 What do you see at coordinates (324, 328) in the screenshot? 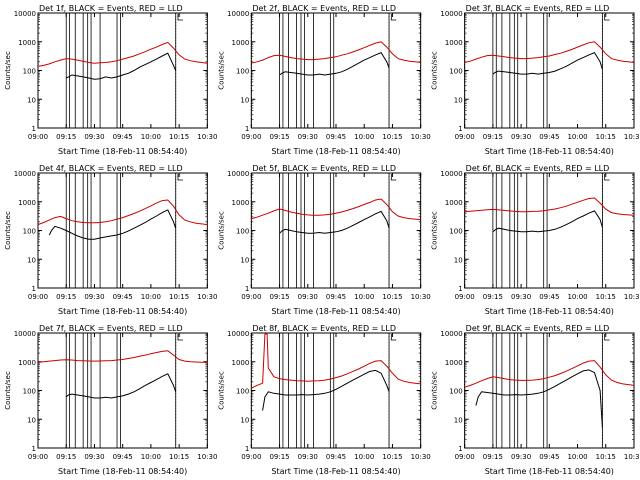
I see `chart-title: Det 8f, BLACK = Events, RED = LLD` at bounding box center [324, 328].